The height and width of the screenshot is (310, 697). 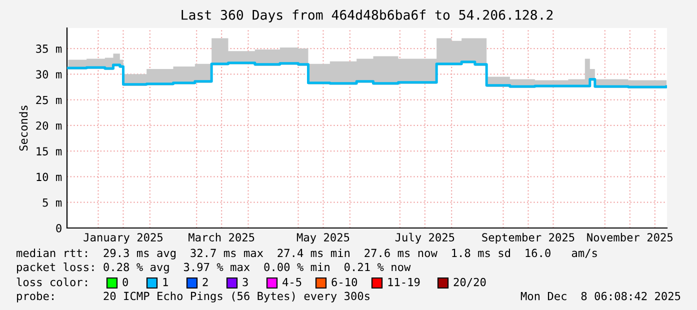 I want to click on text: median rtt: 29.3 ms avg 32.7 ms max 27.4 ms min 27.6 ms now 1.8 ms sd 16.0 am/s, so click(x=306, y=254).